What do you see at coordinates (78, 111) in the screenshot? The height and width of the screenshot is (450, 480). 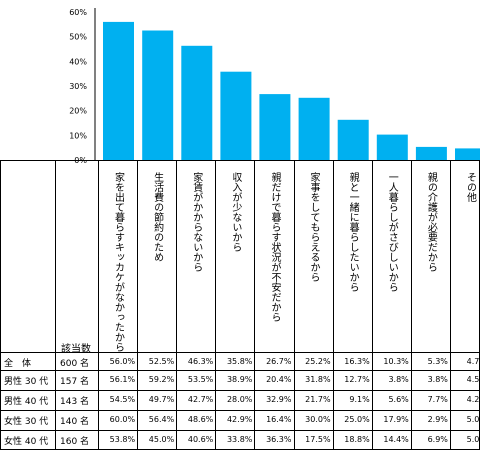 I see `y-tick-label: 20%` at bounding box center [78, 111].